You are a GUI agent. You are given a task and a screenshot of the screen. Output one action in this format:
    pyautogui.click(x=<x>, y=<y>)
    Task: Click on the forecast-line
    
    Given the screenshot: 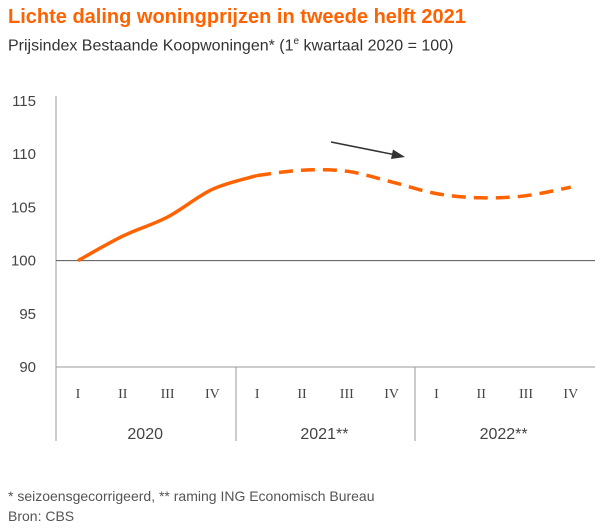 What is the action you would take?
    pyautogui.click(x=414, y=183)
    